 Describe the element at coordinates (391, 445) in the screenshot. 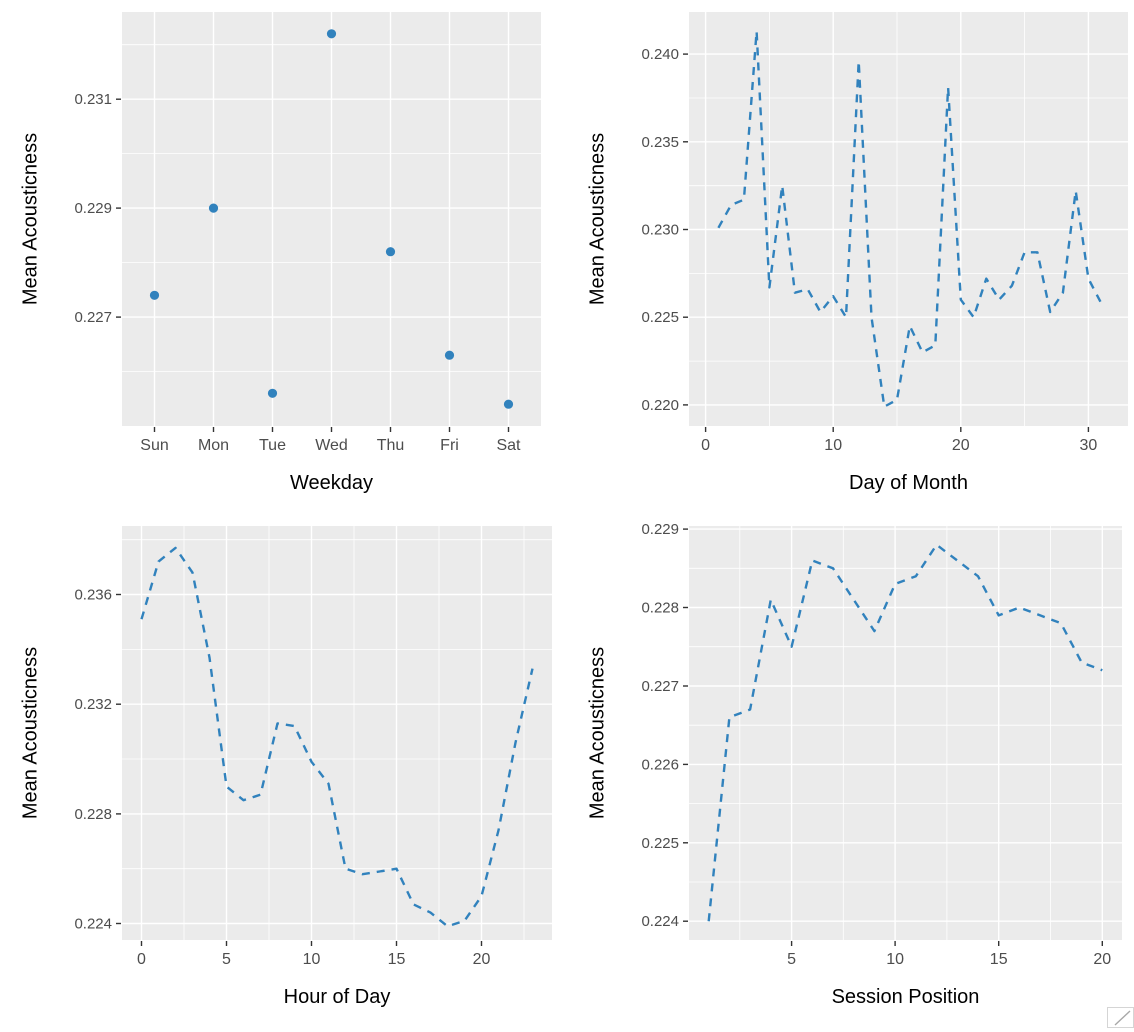

I see `svg-text: Thu` at that location.